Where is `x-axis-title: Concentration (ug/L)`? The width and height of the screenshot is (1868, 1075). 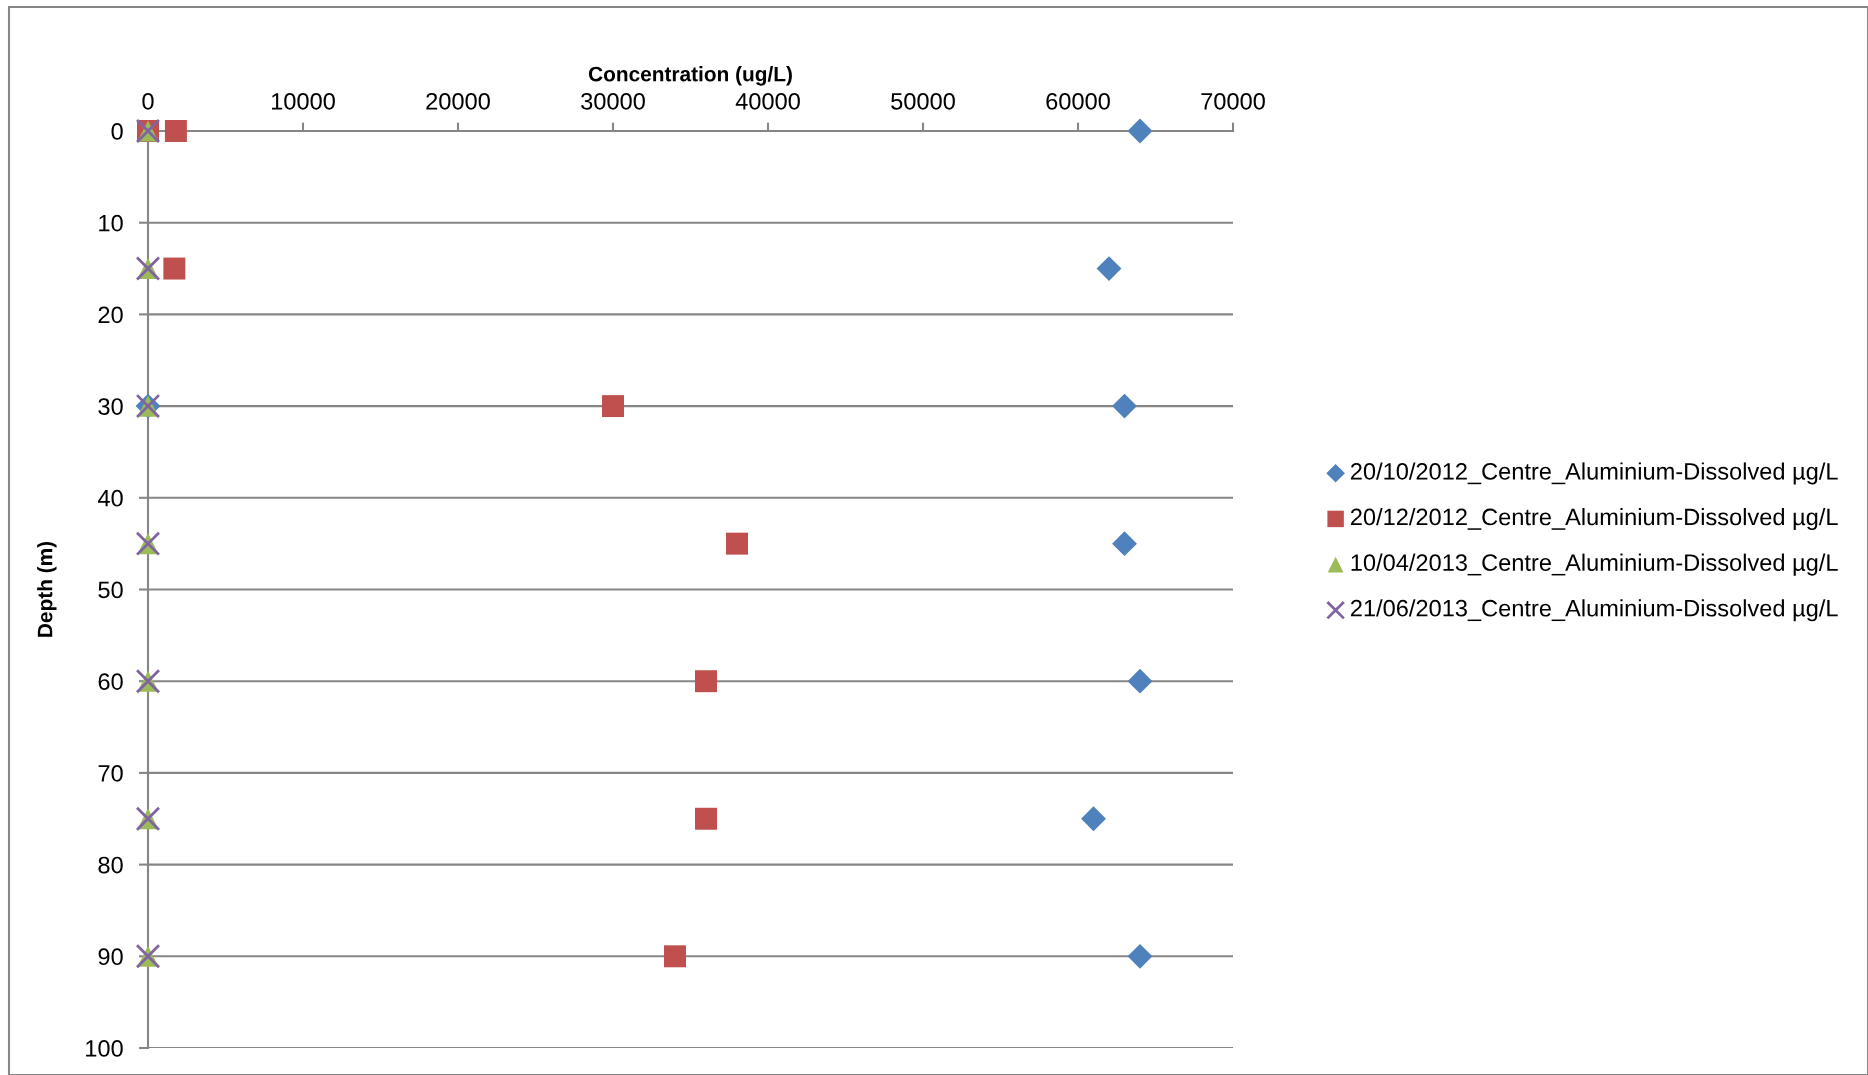 x-axis-title: Concentration (ug/L) is located at coordinates (690, 76).